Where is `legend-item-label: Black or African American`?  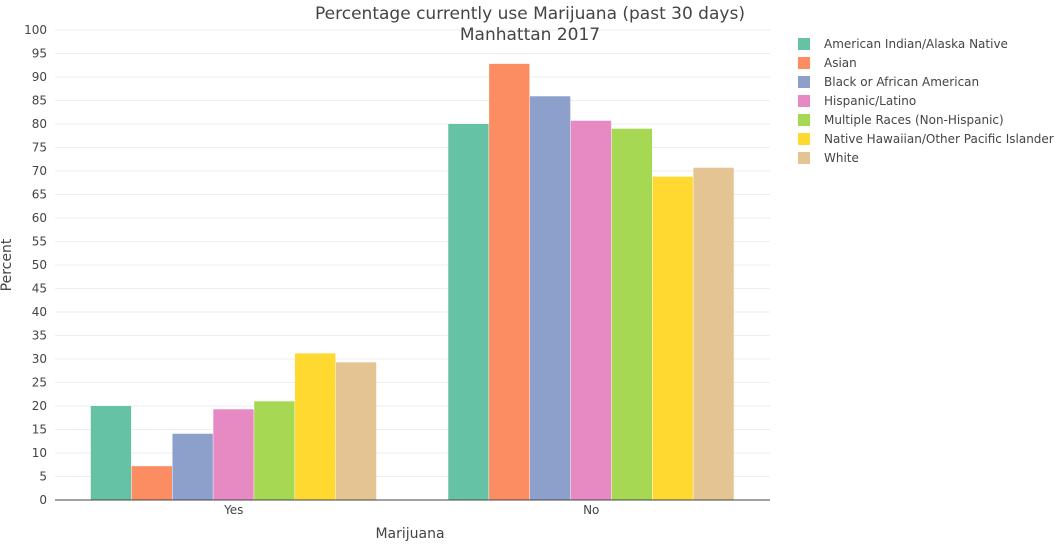
legend-item-label: Black or African American is located at coordinates (901, 82).